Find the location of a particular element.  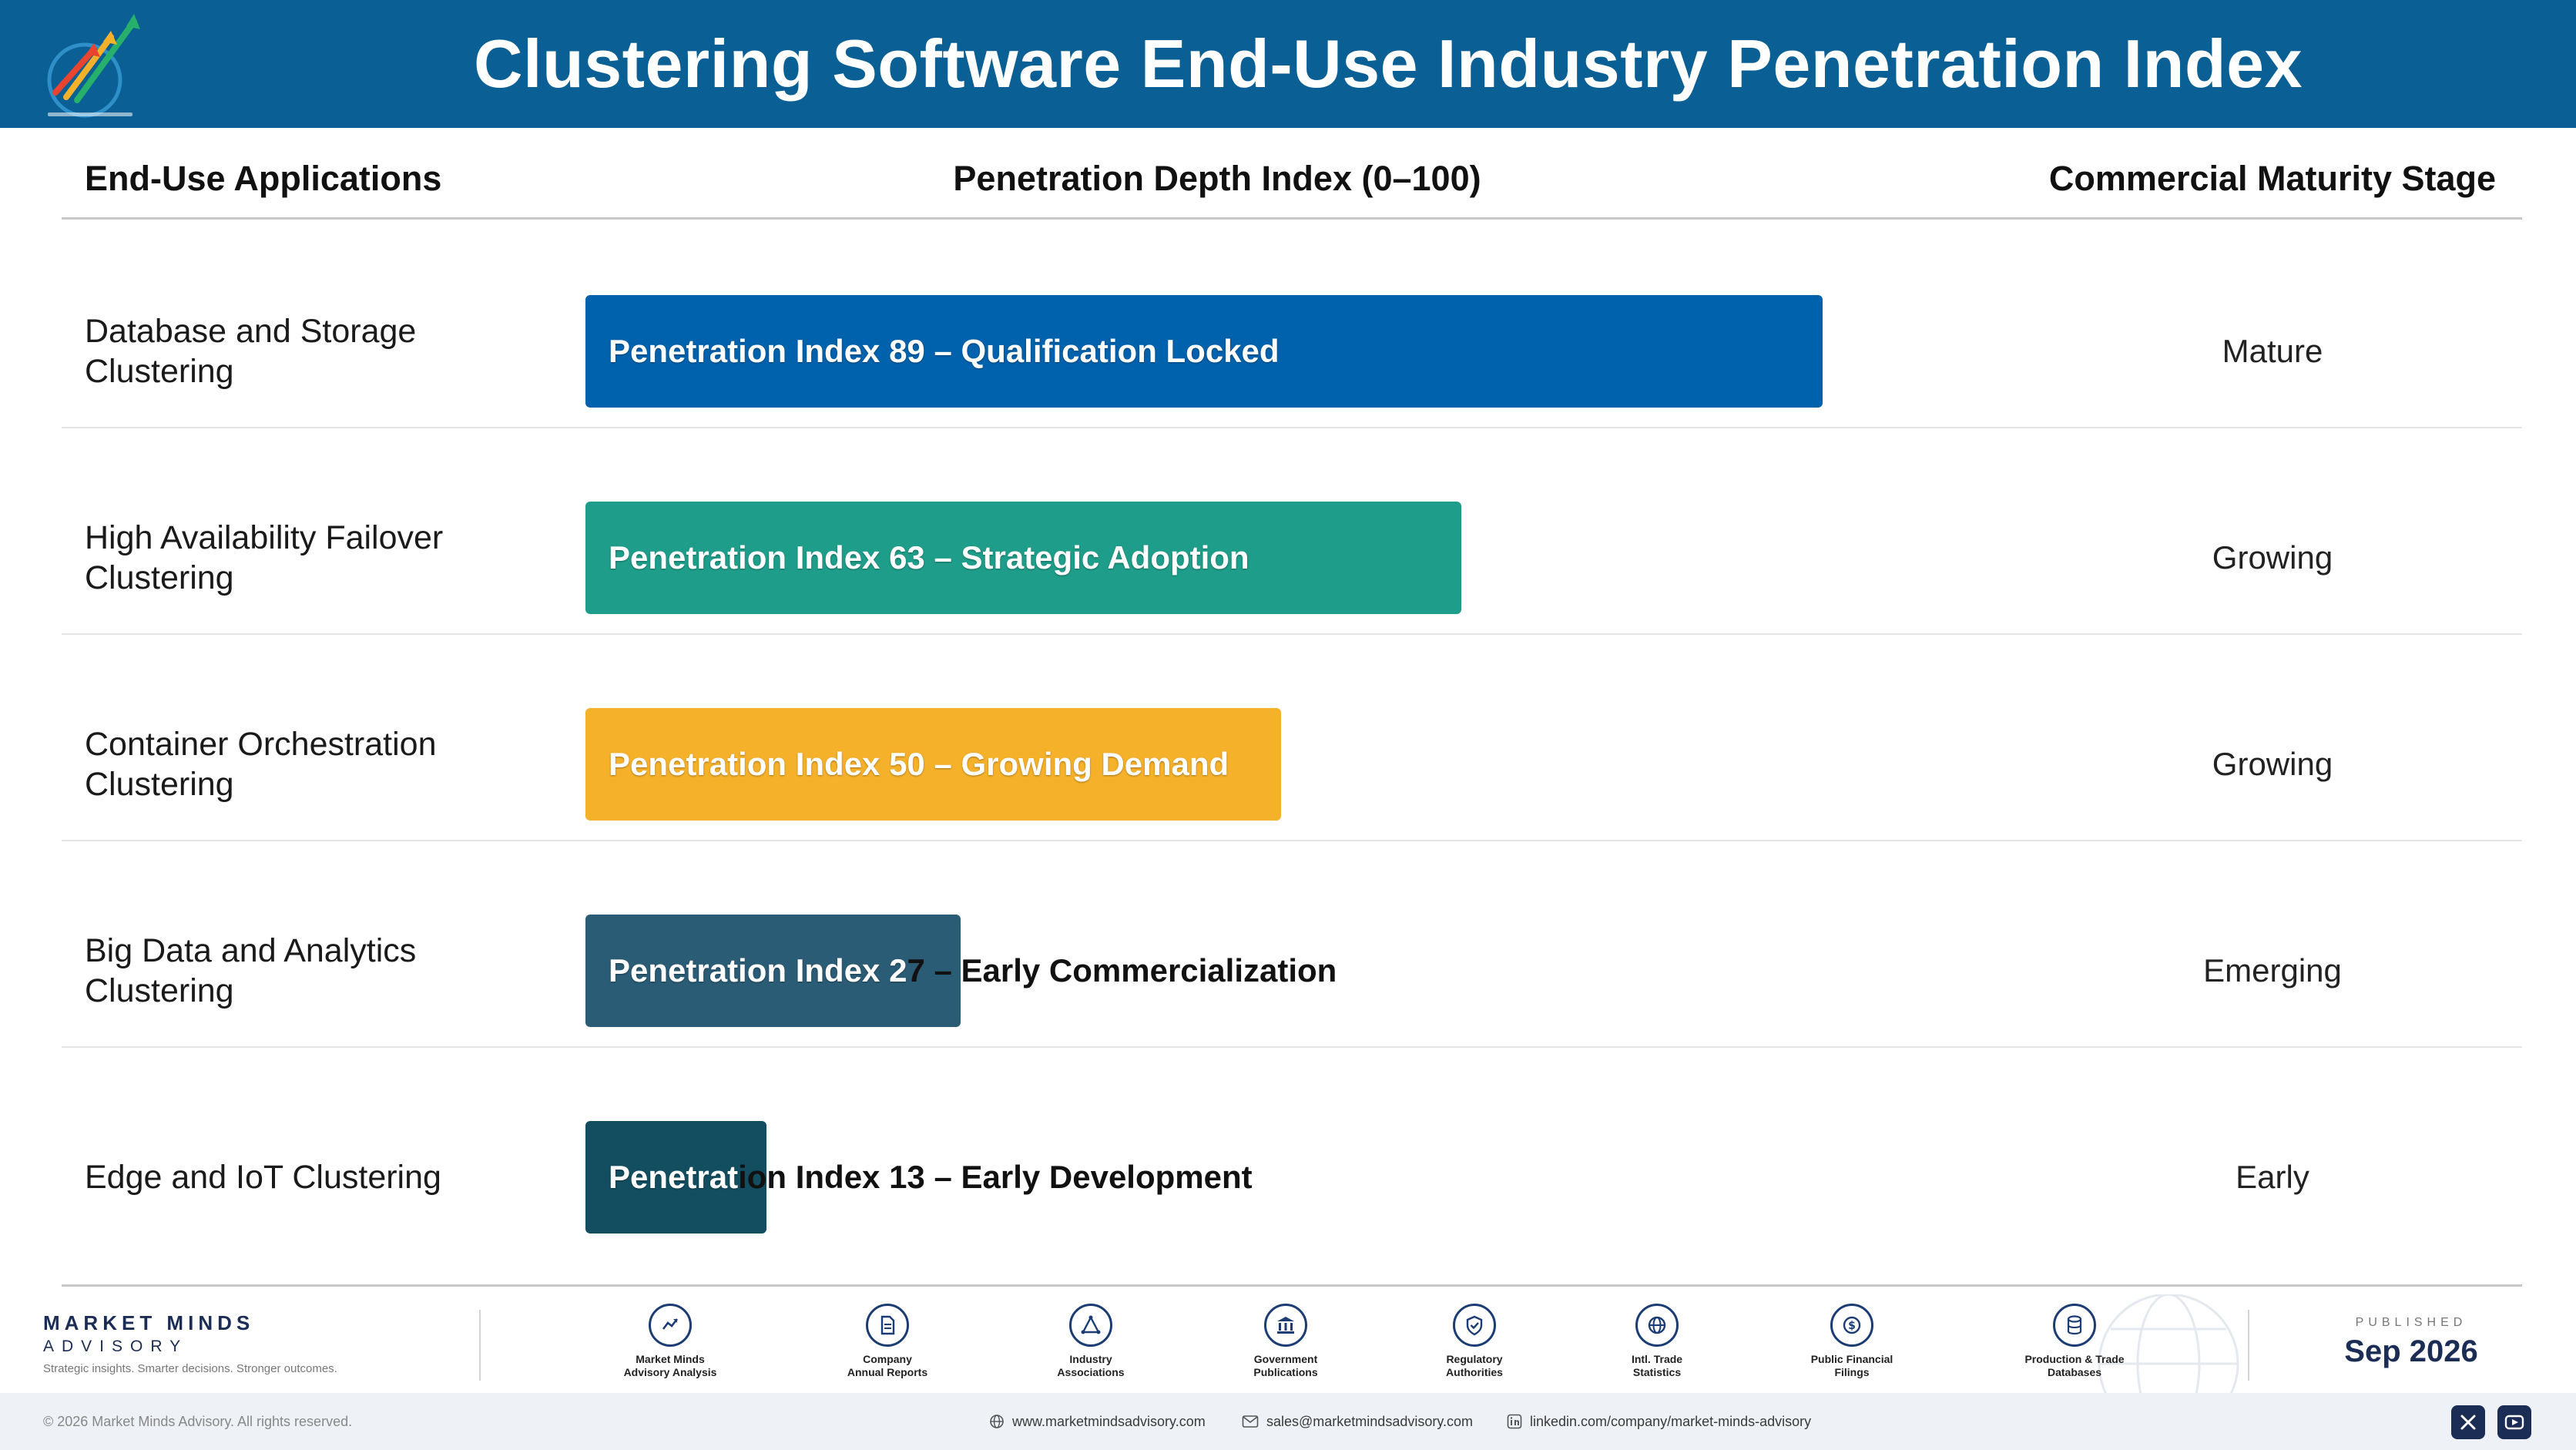

x-social-button is located at coordinates (2468, 1422).